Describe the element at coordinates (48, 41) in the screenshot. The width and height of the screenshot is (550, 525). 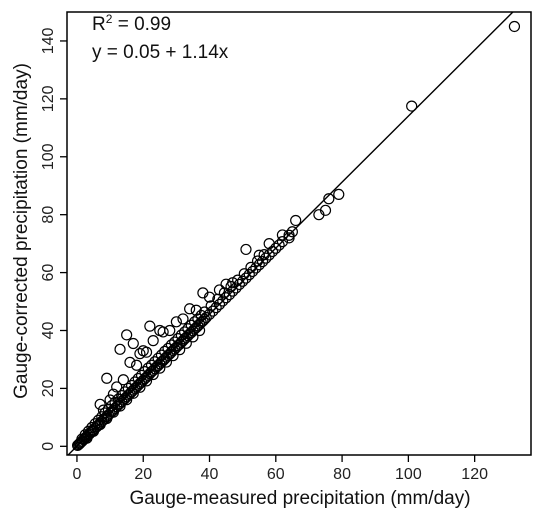
I see `y-tick-label: 140` at that location.